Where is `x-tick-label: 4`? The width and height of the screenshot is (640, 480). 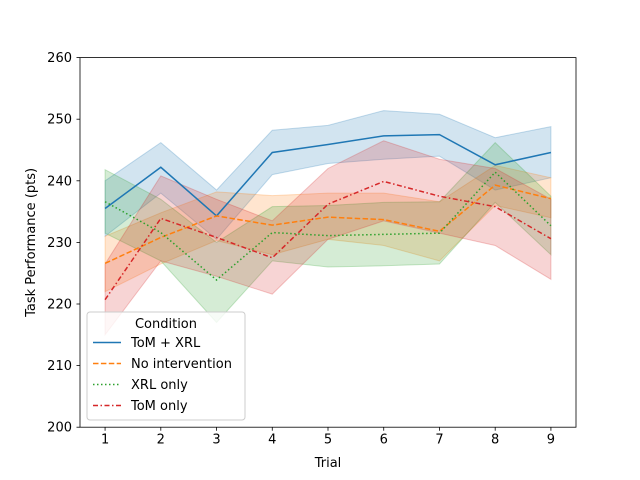 x-tick-label: 4 is located at coordinates (272, 440).